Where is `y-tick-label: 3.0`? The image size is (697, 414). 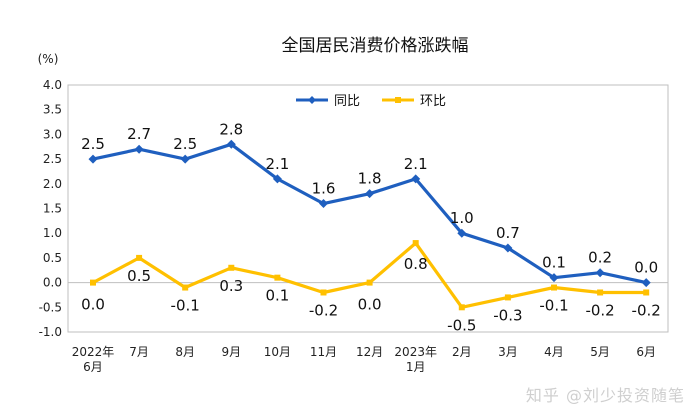 y-tick-label: 3.0 is located at coordinates (52, 134).